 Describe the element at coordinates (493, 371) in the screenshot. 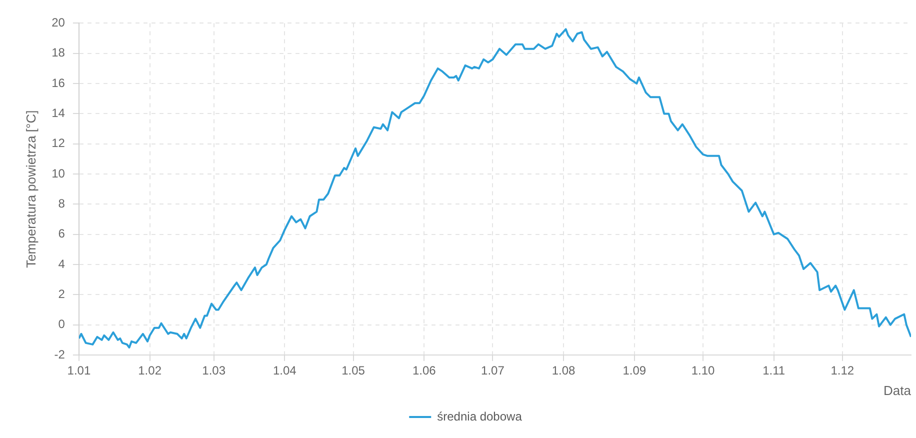

I see `x-tick-label: 1.07` at that location.